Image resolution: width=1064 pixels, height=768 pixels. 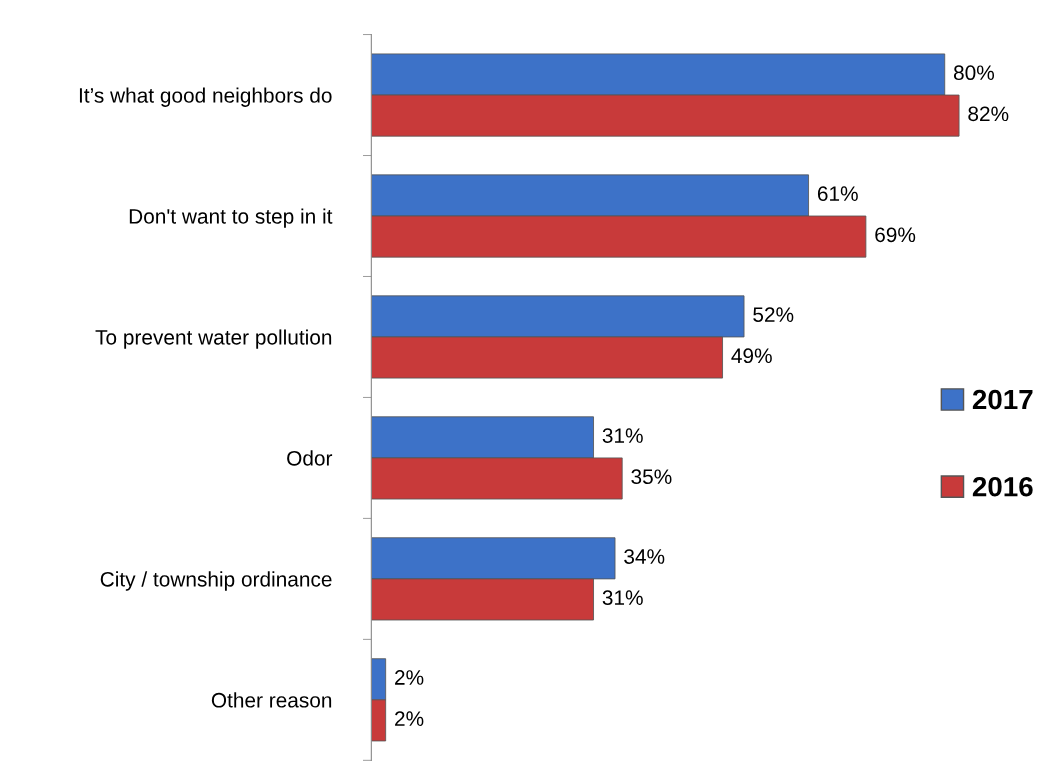 What do you see at coordinates (1002, 399) in the screenshot?
I see `legend-label: 2017` at bounding box center [1002, 399].